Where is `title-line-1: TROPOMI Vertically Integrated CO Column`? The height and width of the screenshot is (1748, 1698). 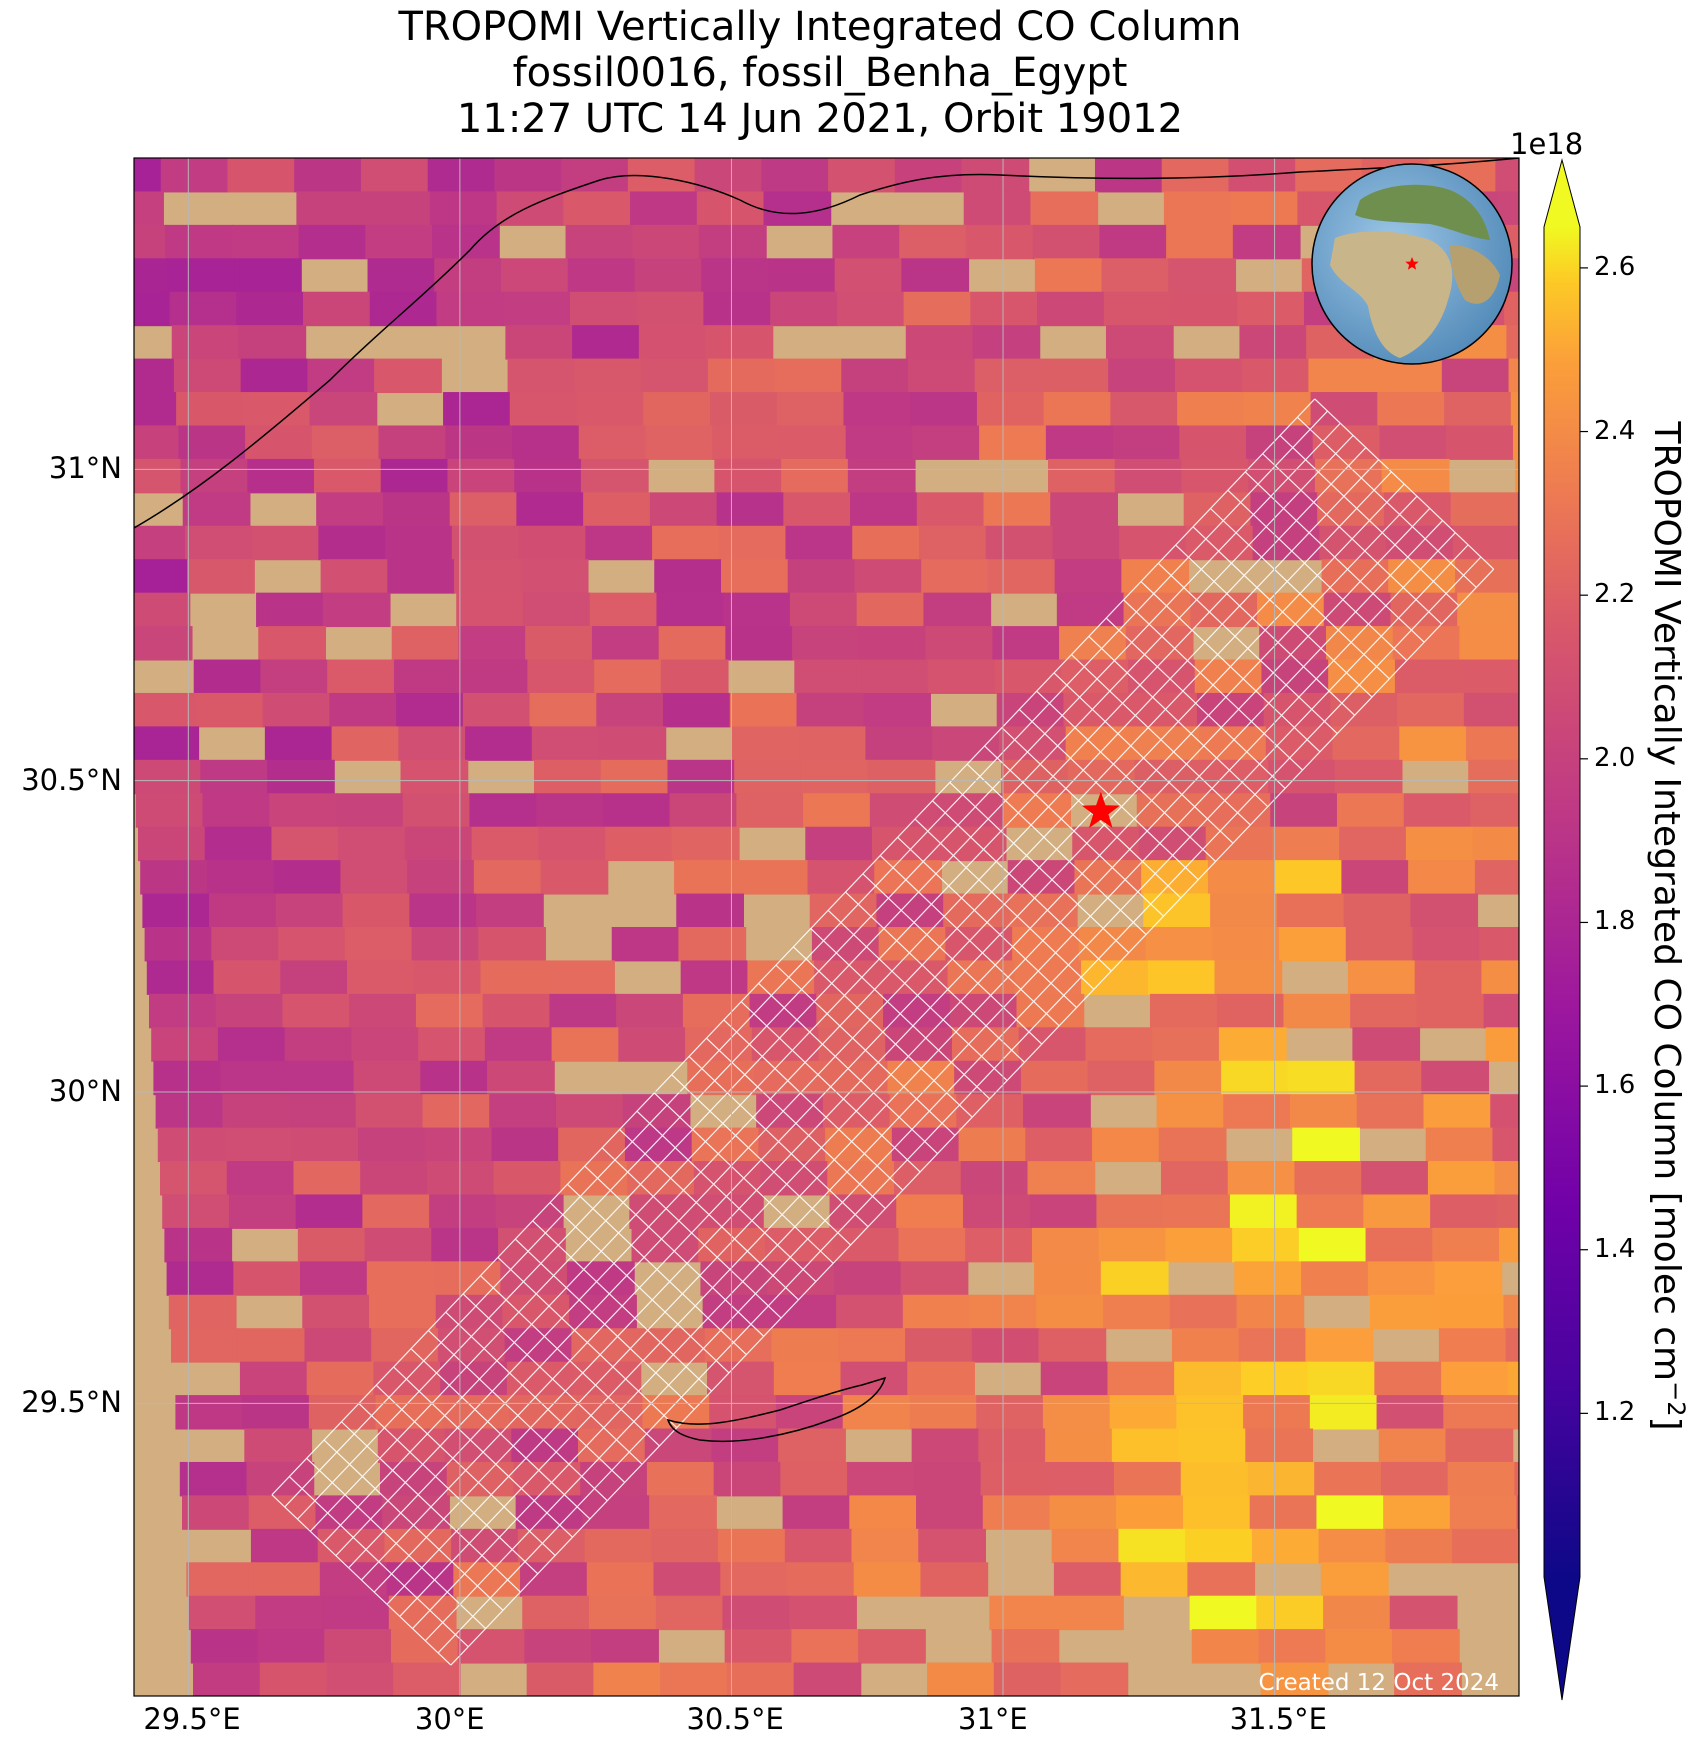 title-line-1: TROPOMI Vertically Integrated CO Column is located at coordinates (820, 27).